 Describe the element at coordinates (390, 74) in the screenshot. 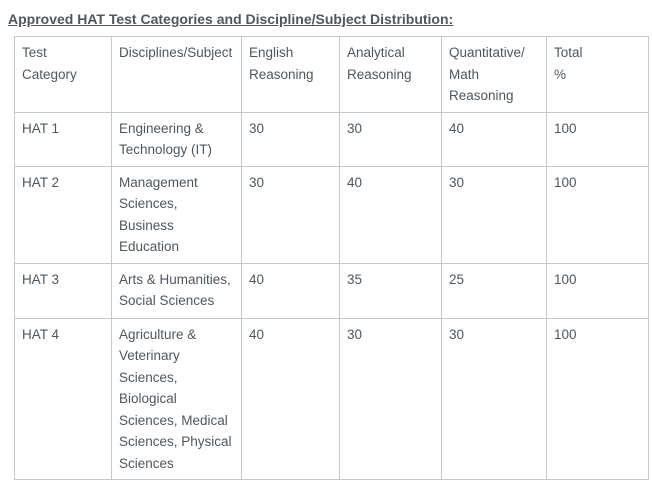

I see `header-cell-analytical-reasoning: Analytical Reasoning` at that location.